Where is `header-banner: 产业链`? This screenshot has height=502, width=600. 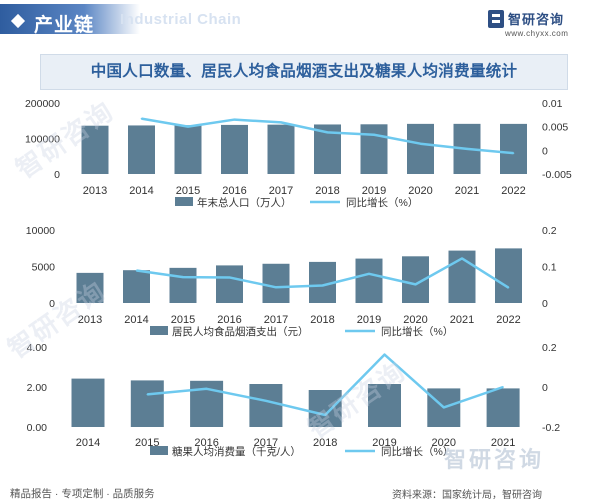 header-banner: 产业链 is located at coordinates (70, 20).